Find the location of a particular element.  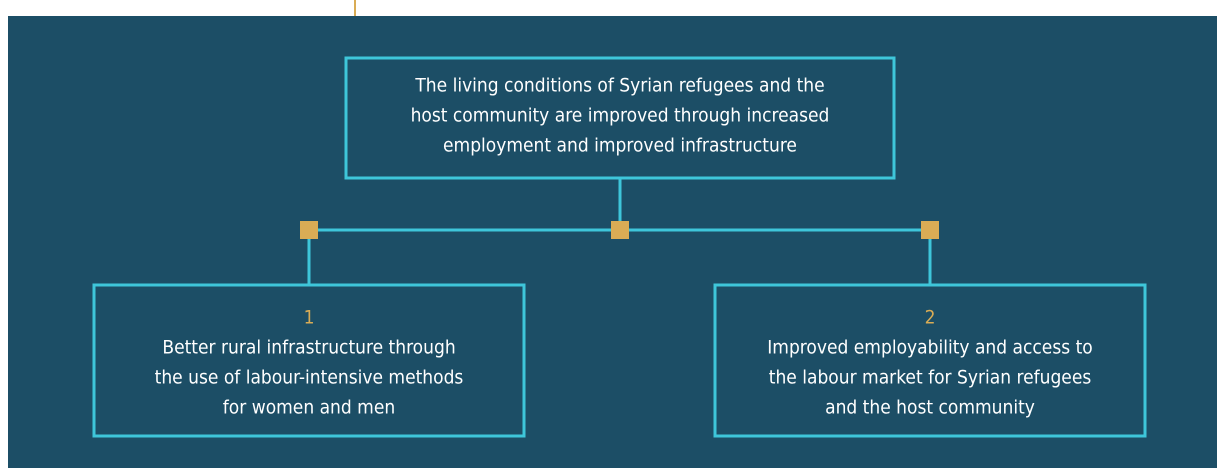

node-text: the use of labour-intensive methods is located at coordinates (309, 378).